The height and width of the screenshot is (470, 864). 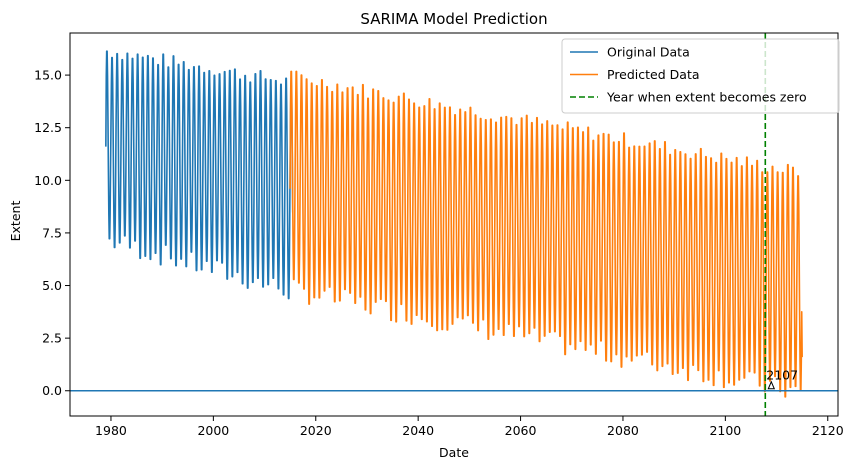 I want to click on y-tick-label: 10.0, so click(x=48, y=180).